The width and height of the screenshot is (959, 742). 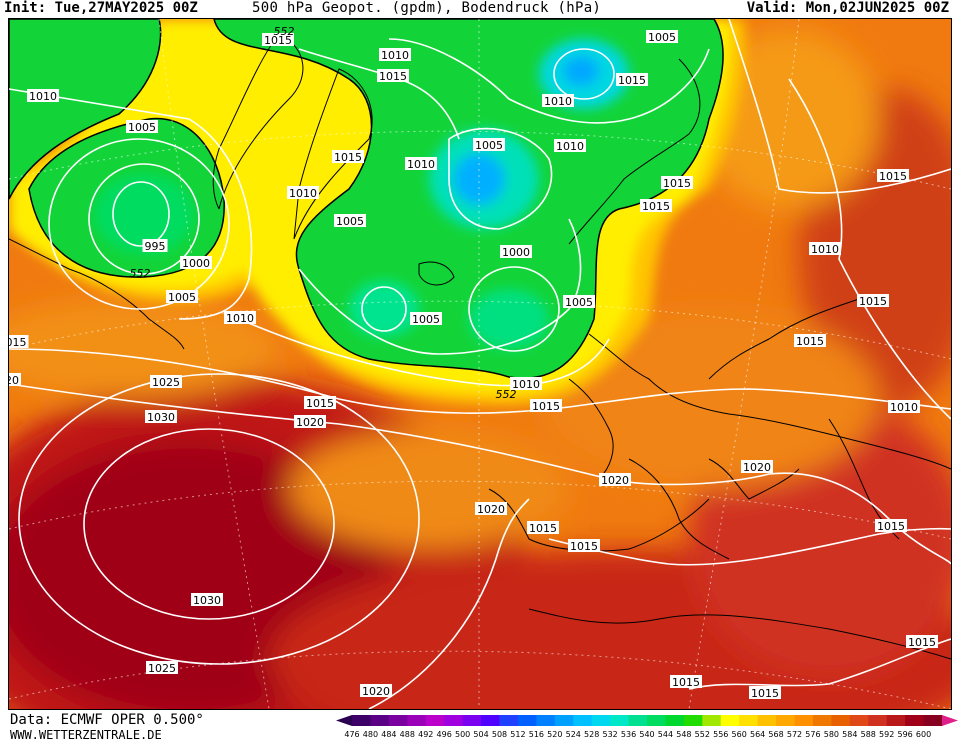 What do you see at coordinates (749, 546) in the screenshot?
I see `isobar-1015-b` at bounding box center [749, 546].